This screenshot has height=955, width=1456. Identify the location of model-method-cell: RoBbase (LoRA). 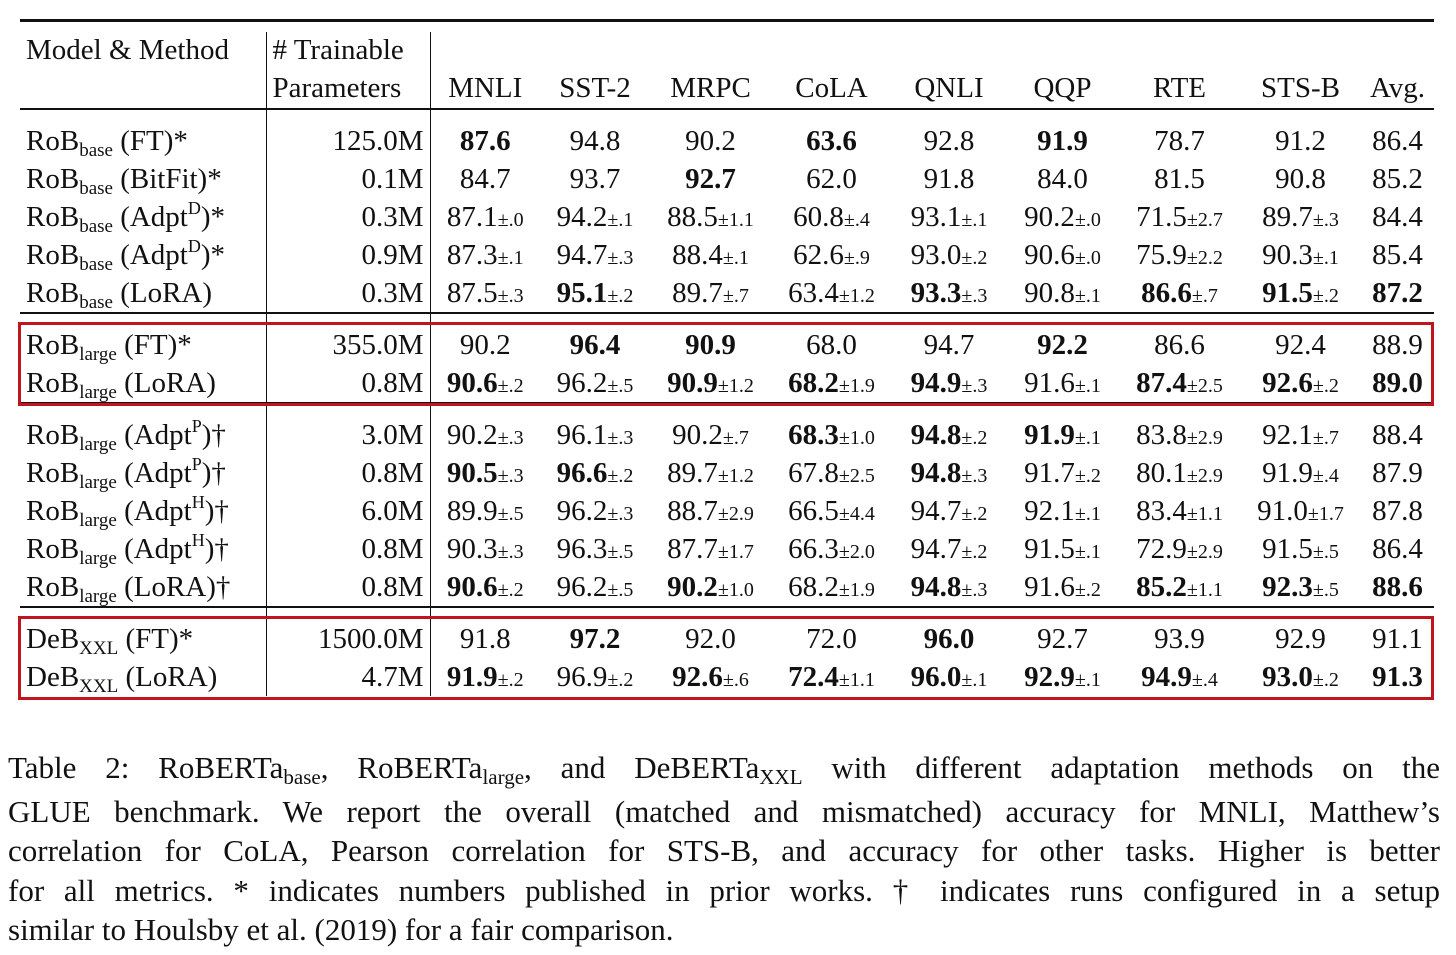
(119, 294).